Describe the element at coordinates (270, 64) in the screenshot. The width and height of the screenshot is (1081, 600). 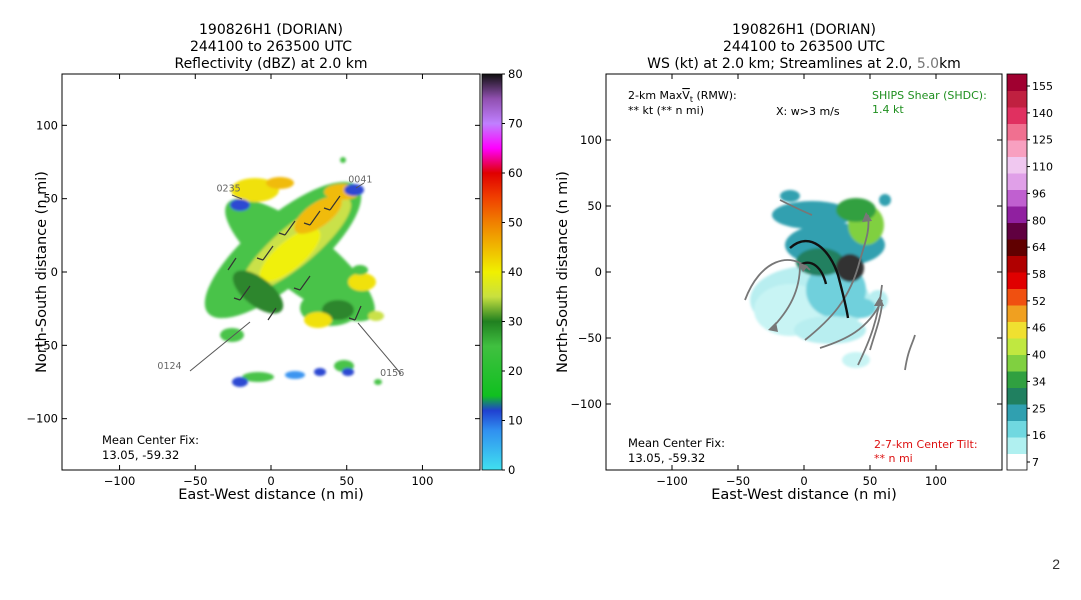
I see `left-title-line3: Reflectivity (dBZ) at 2.0 km` at that location.